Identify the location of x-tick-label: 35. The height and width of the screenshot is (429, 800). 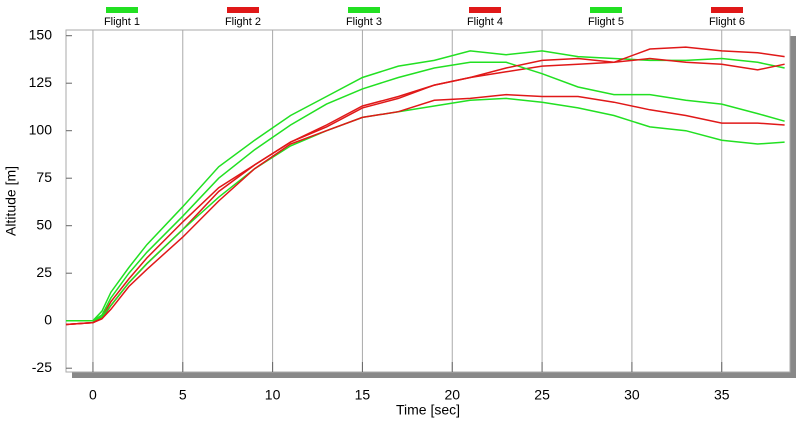
(722, 395).